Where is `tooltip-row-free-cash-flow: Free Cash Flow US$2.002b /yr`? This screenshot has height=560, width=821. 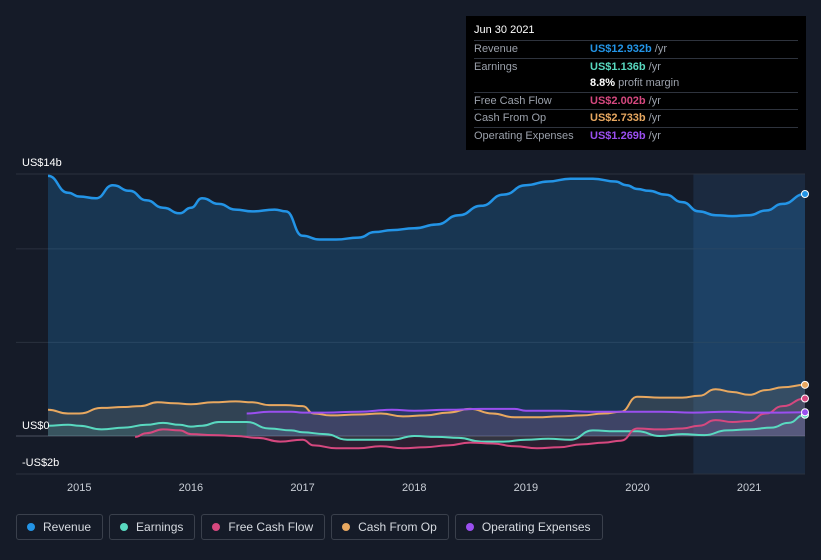 tooltip-row-free-cash-flow: Free Cash Flow US$2.002b /yr is located at coordinates (636, 101).